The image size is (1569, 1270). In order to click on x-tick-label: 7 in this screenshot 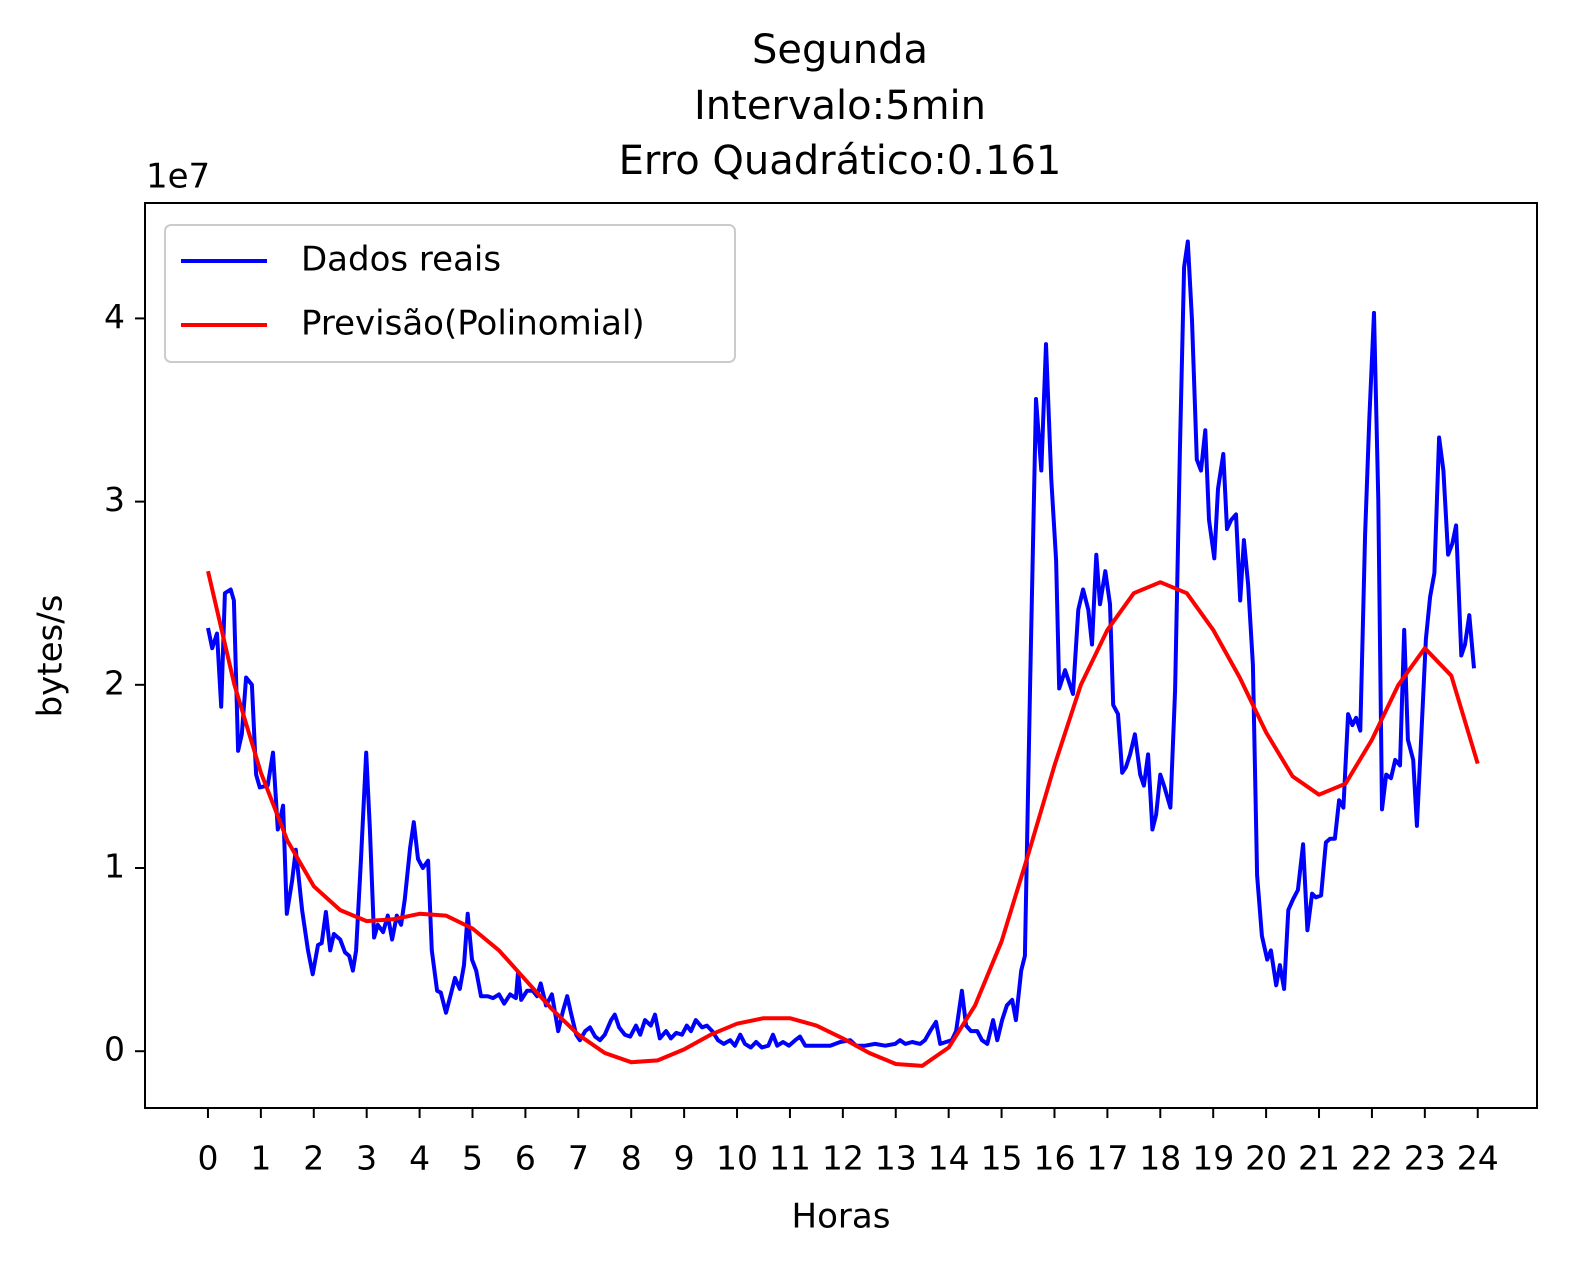, I will do `click(578, 1158)`.